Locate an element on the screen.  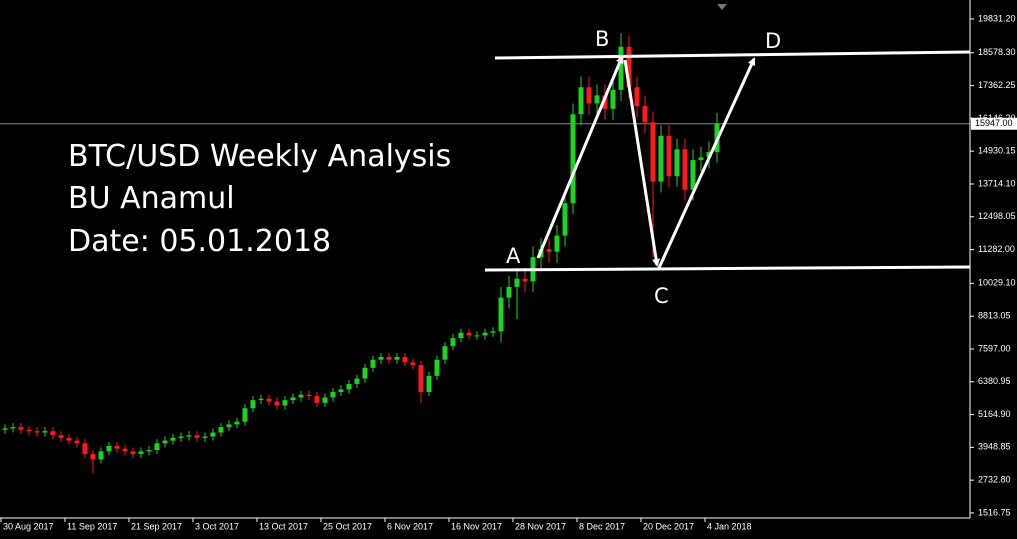
arrow-bc is located at coordinates (642, 163).